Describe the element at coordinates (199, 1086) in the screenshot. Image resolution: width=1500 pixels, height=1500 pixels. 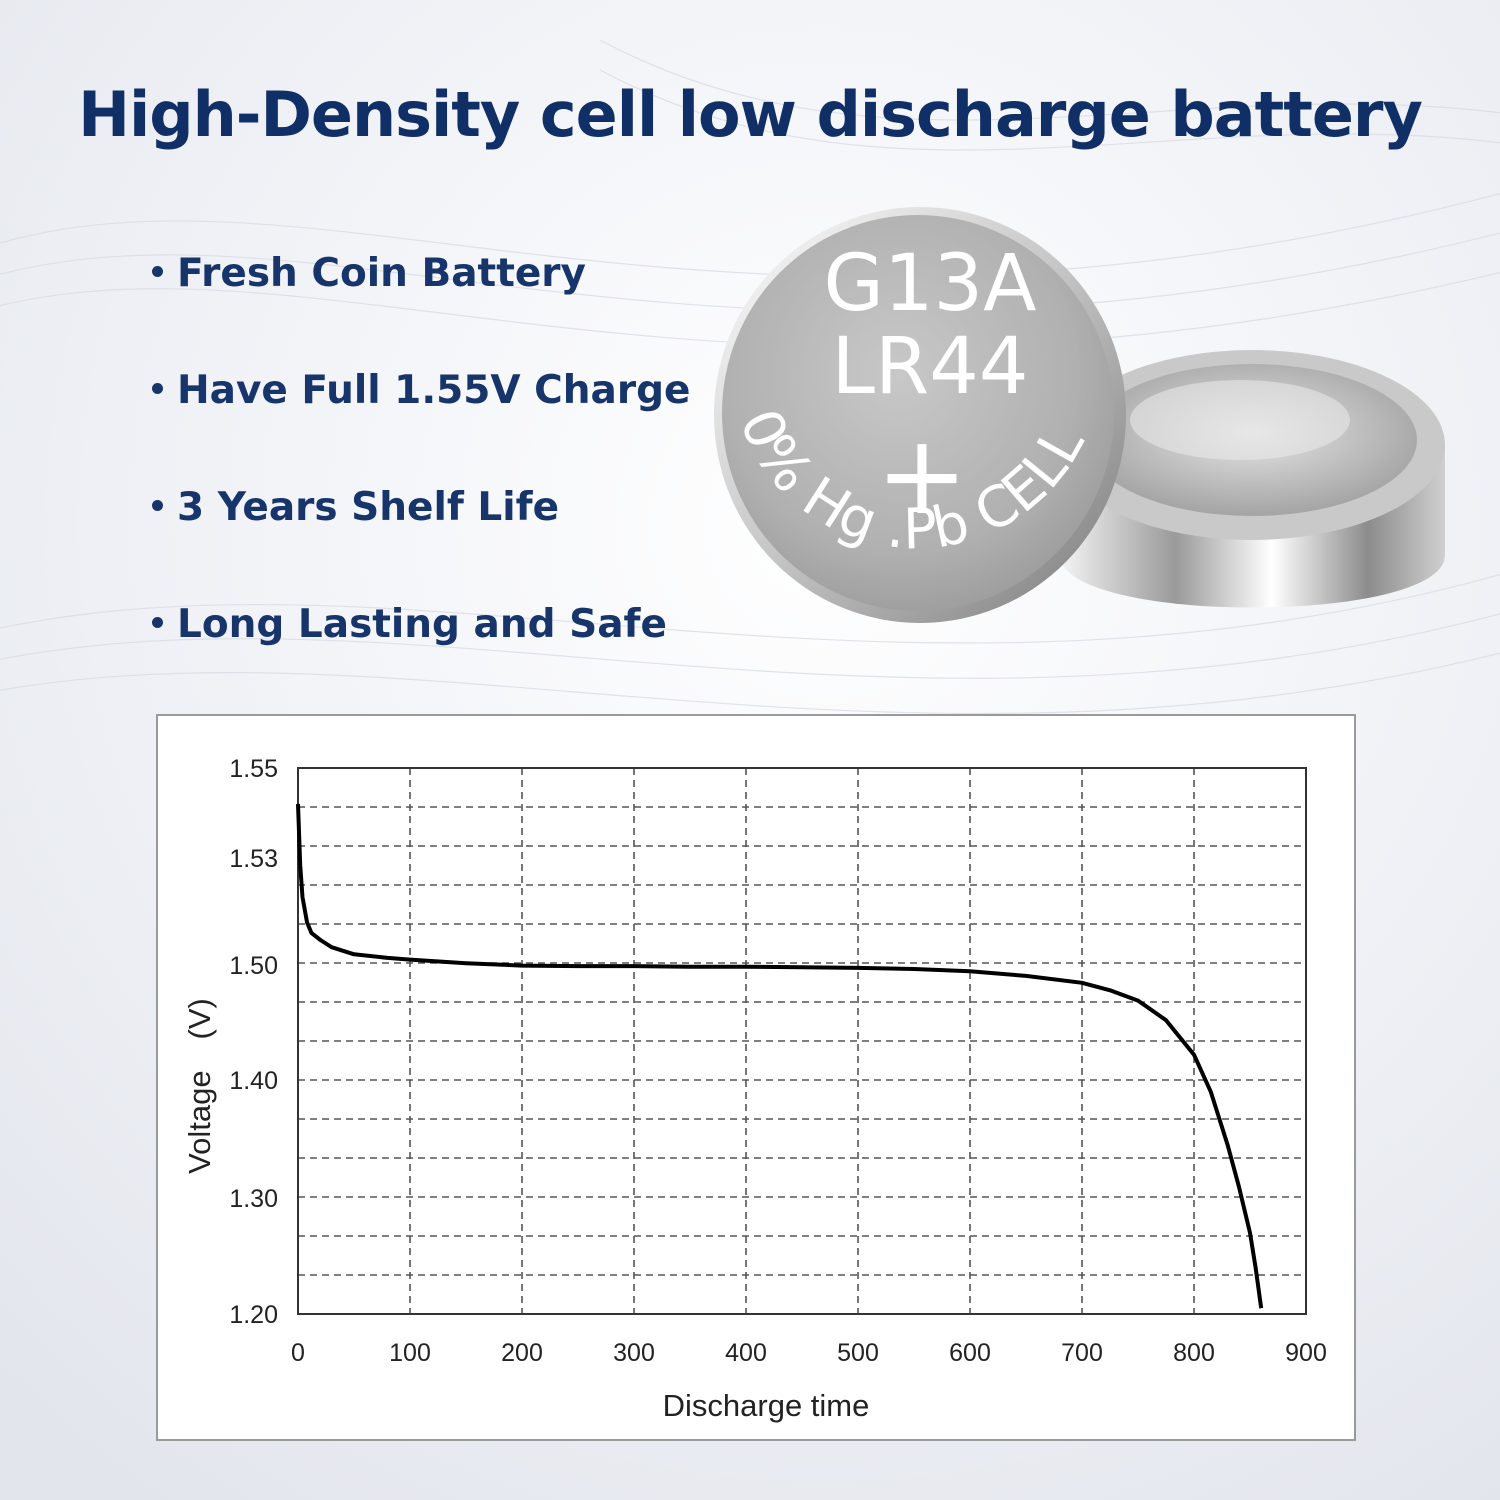
I see `y-axis-label: Voltage (V)` at that location.